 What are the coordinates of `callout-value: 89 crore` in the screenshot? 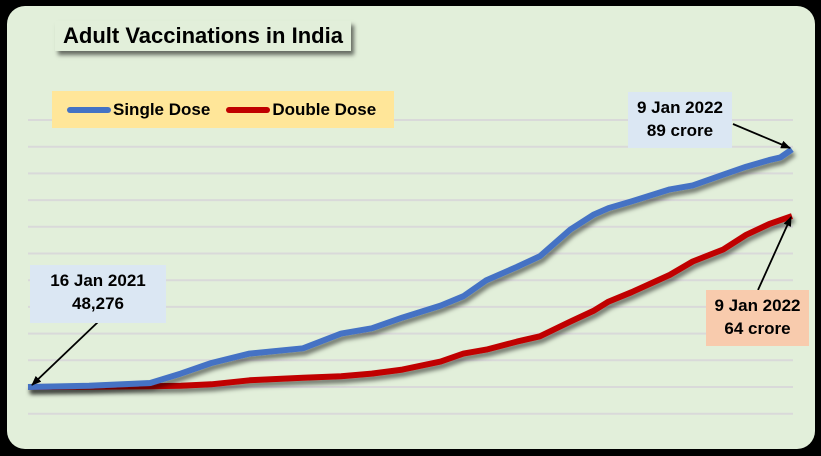 It's located at (680, 130).